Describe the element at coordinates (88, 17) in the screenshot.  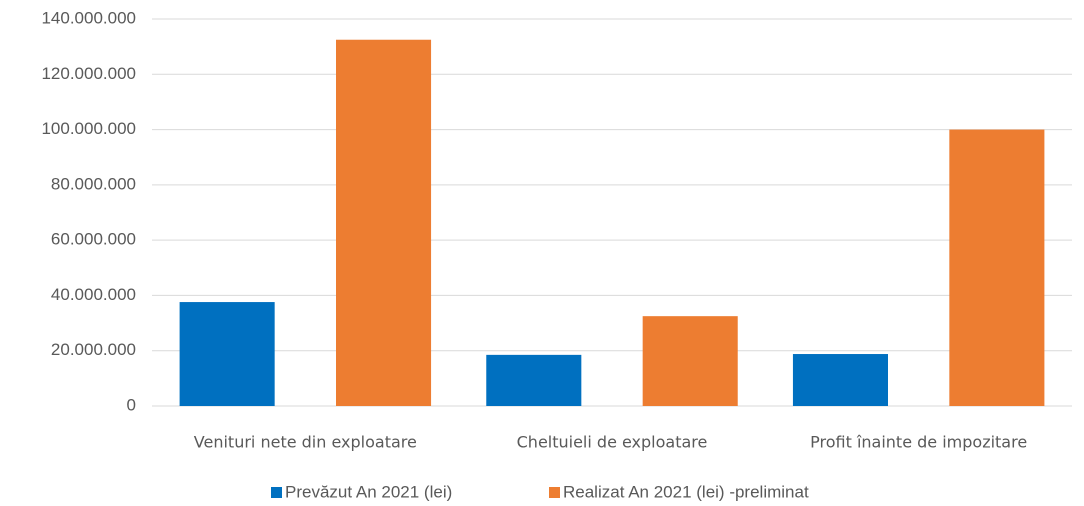
I see `y-tick-label: 140.000.000` at that location.